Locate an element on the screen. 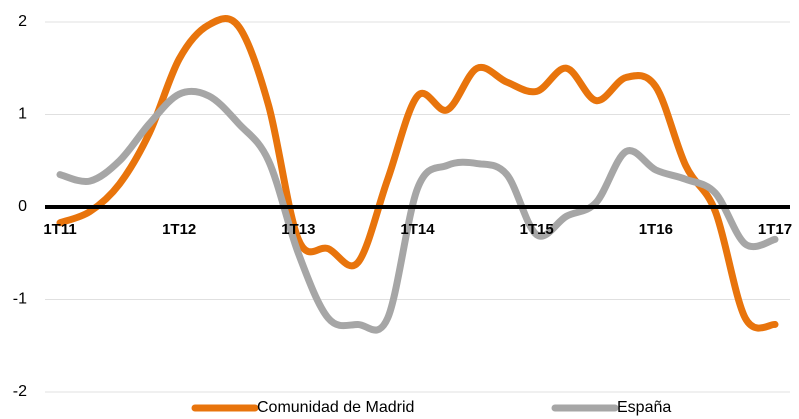 Image resolution: width=799 pixels, height=419 pixels. x-tick-label: 1T15 is located at coordinates (537, 229).